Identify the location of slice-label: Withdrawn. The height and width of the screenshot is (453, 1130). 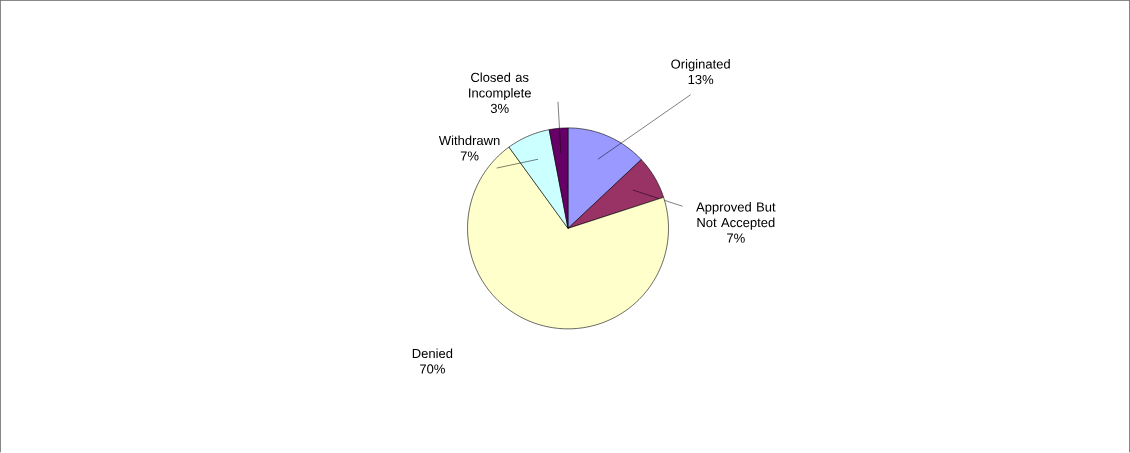
(469, 140).